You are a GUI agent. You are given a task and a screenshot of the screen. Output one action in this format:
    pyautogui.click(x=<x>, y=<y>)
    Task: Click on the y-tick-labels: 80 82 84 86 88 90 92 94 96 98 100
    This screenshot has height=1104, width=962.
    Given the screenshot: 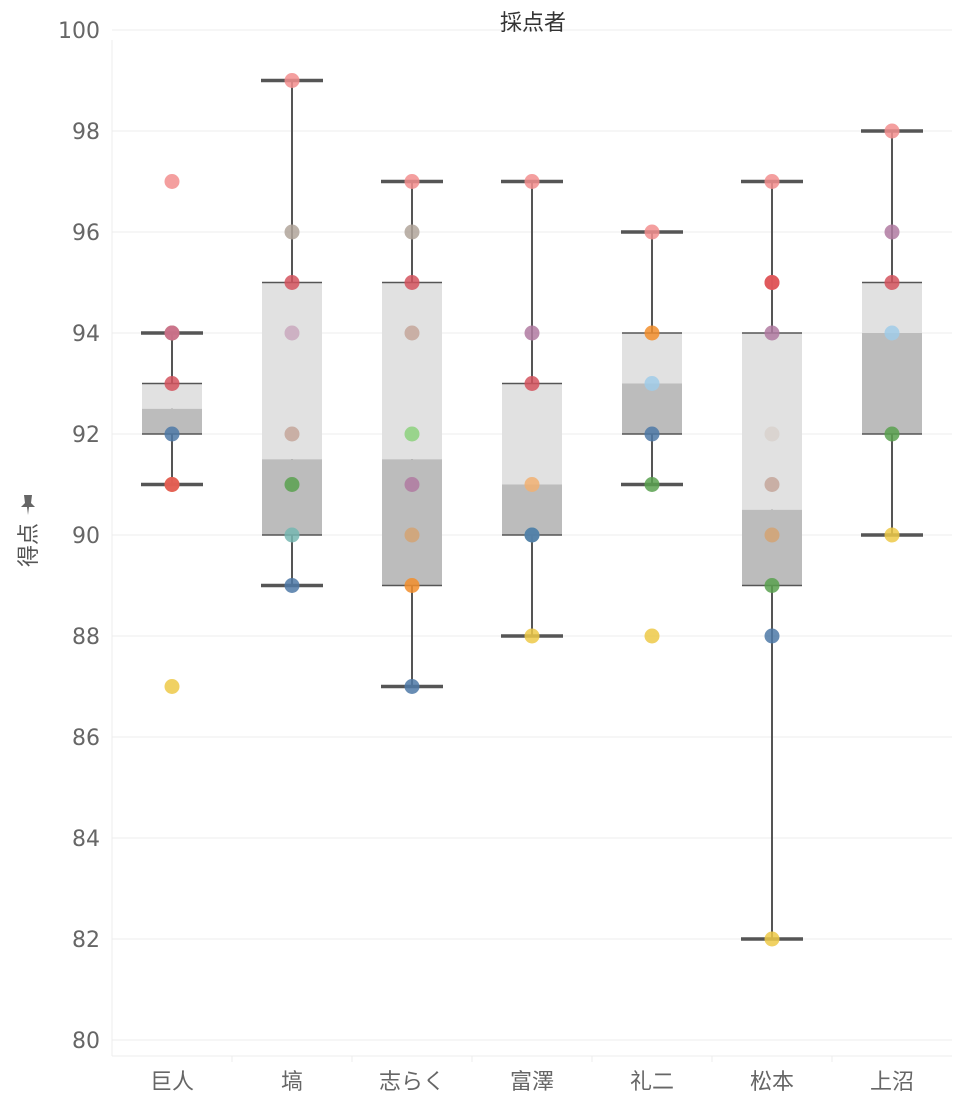 What is the action you would take?
    pyautogui.click(x=79, y=536)
    